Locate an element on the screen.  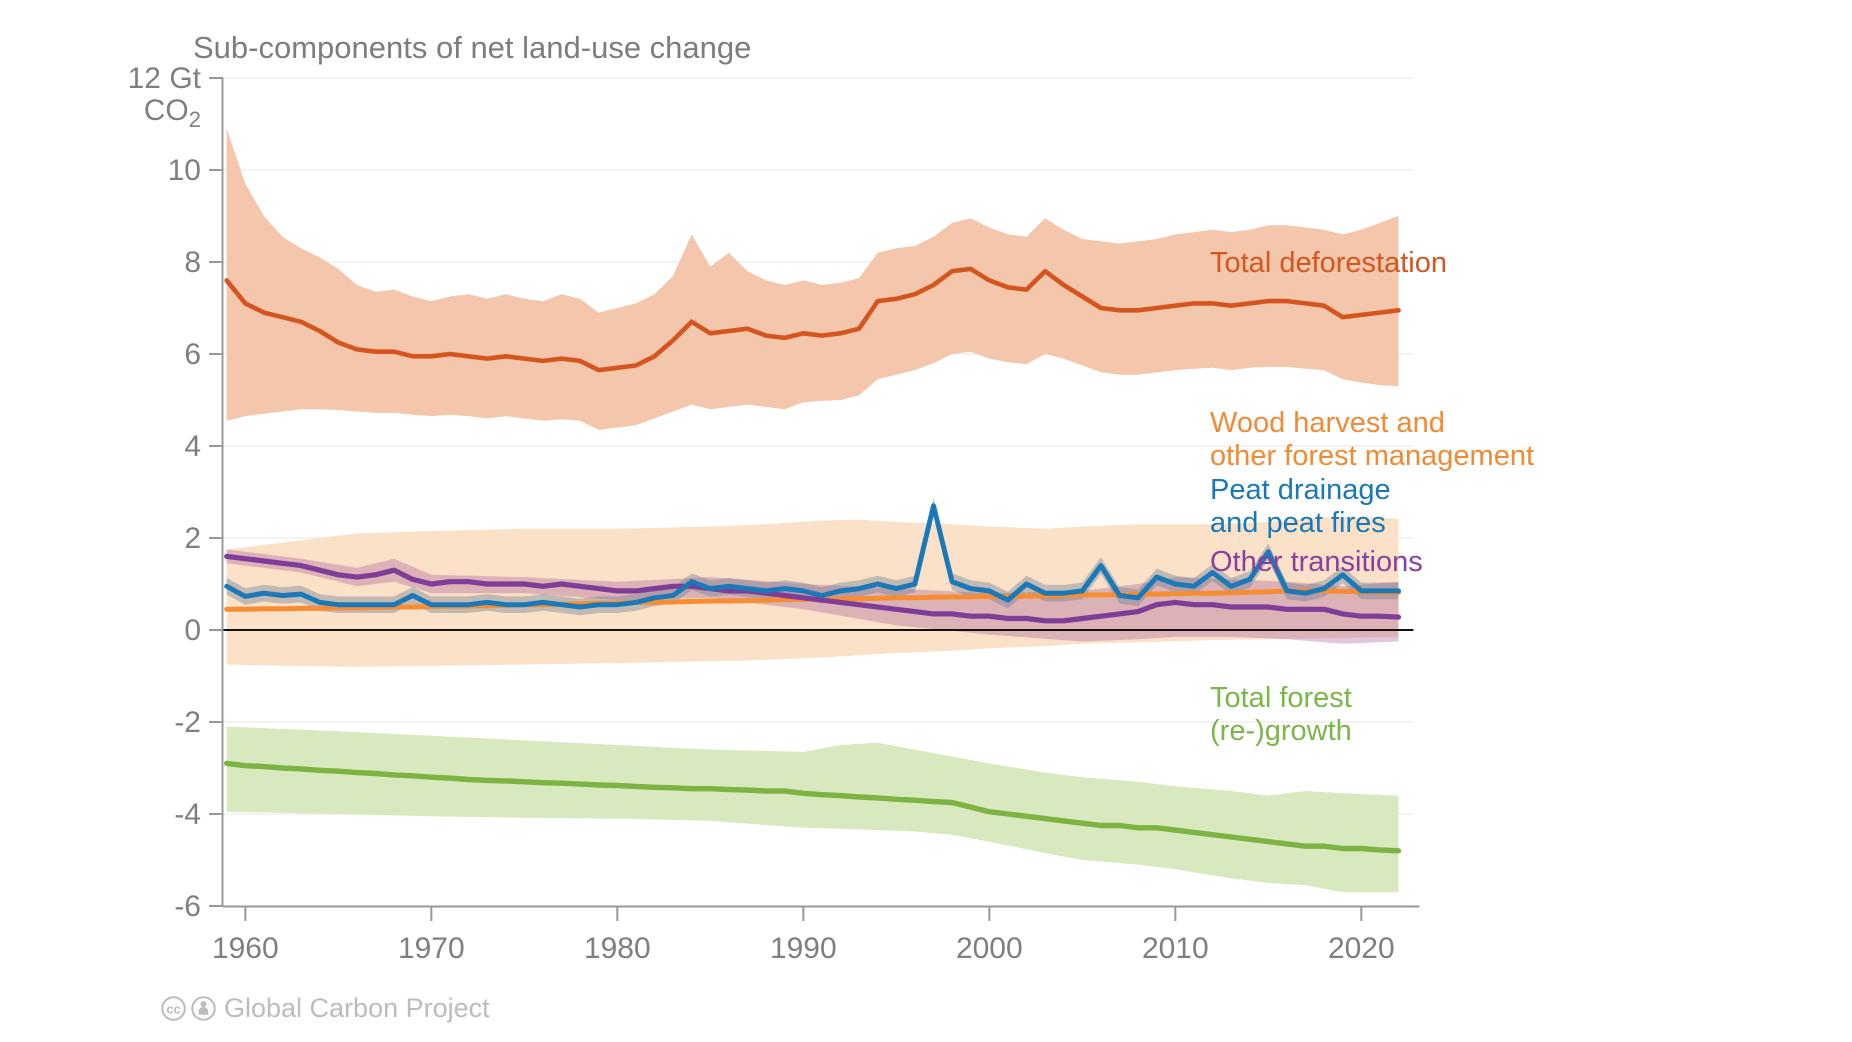
x-tick-label-1970: 1970 is located at coordinates (431, 948).